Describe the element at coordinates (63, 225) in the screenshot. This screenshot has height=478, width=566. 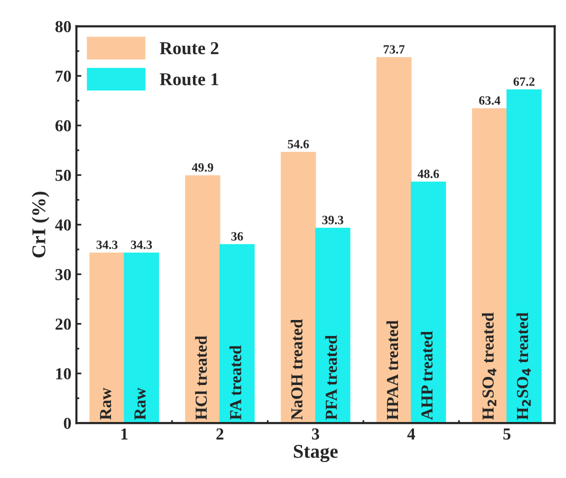
I see `y-tick-label: 40` at that location.